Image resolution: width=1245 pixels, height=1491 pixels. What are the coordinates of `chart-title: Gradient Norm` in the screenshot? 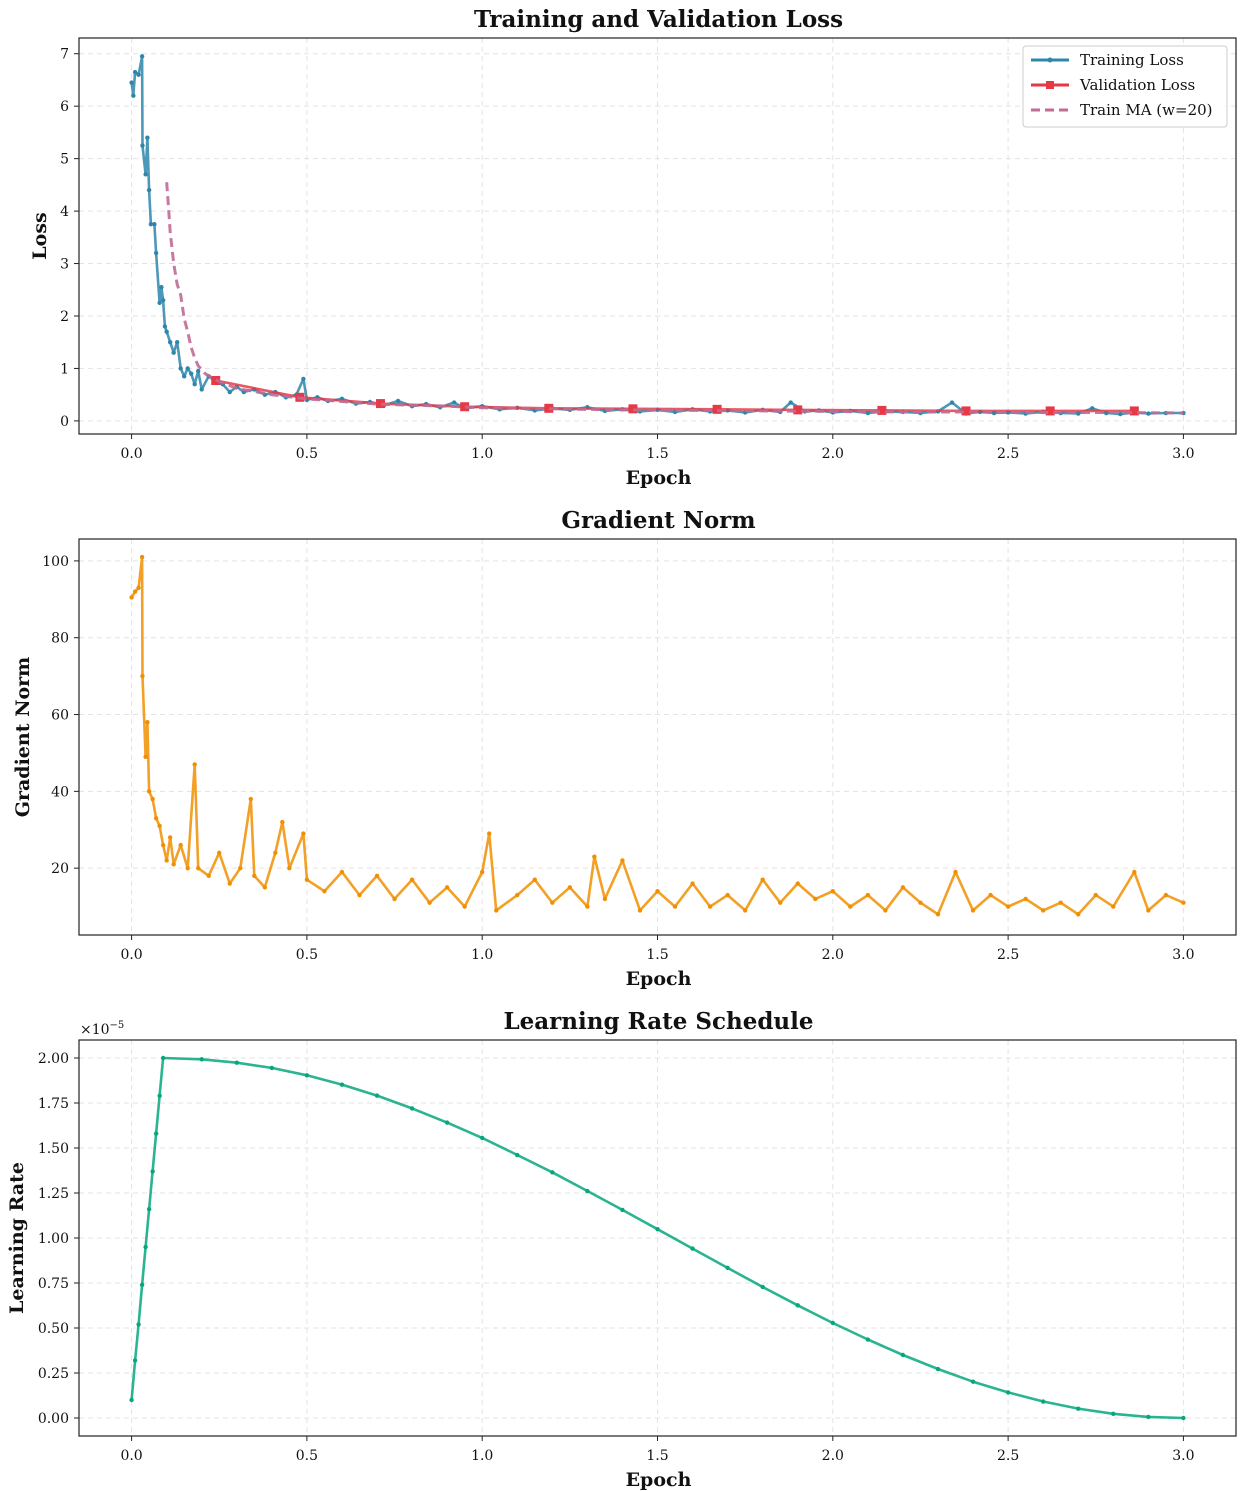 It's located at (658, 520).